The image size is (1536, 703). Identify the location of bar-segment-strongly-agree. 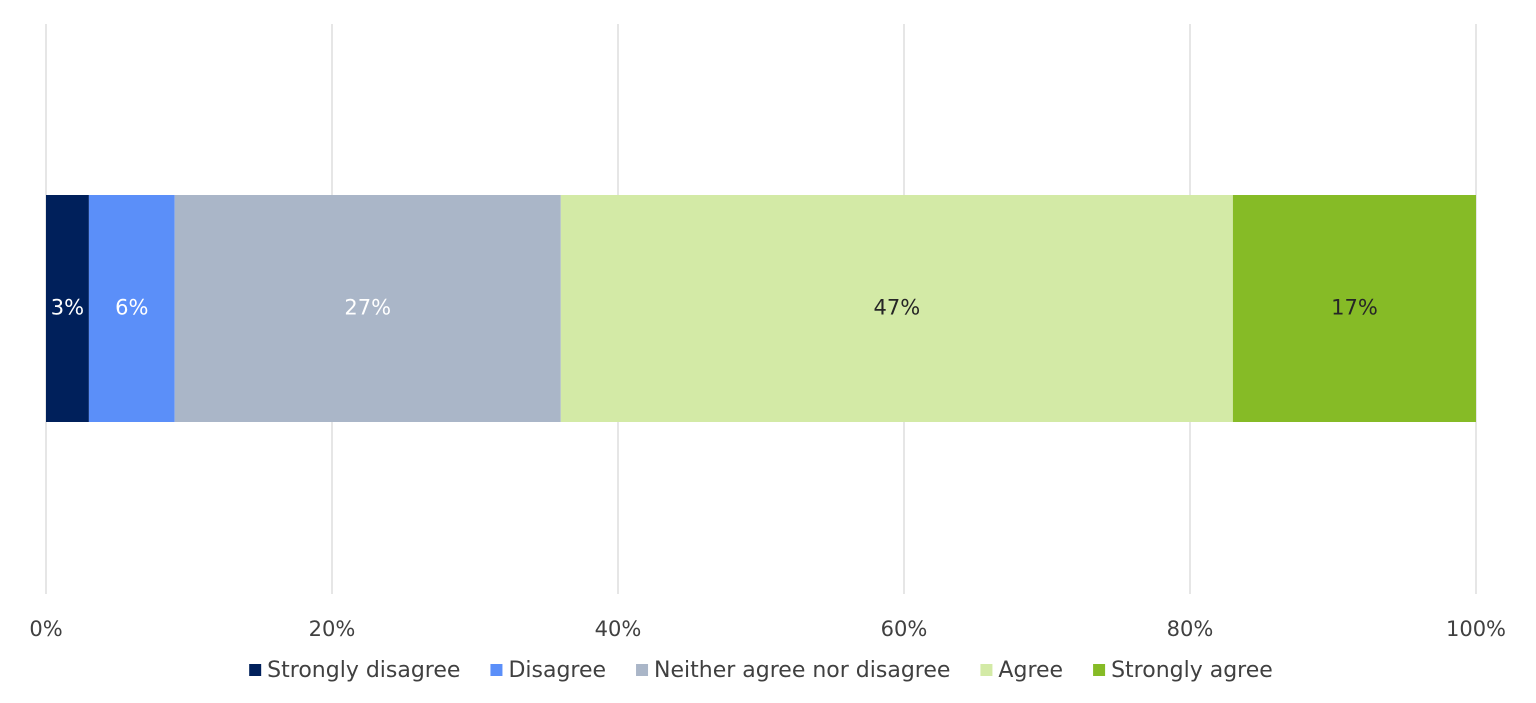
(1354, 308).